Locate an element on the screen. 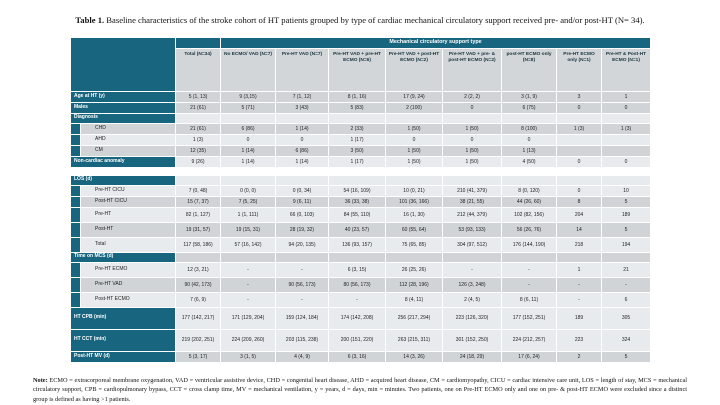  table-cell: 8 (0, 120) is located at coordinates (529, 190).